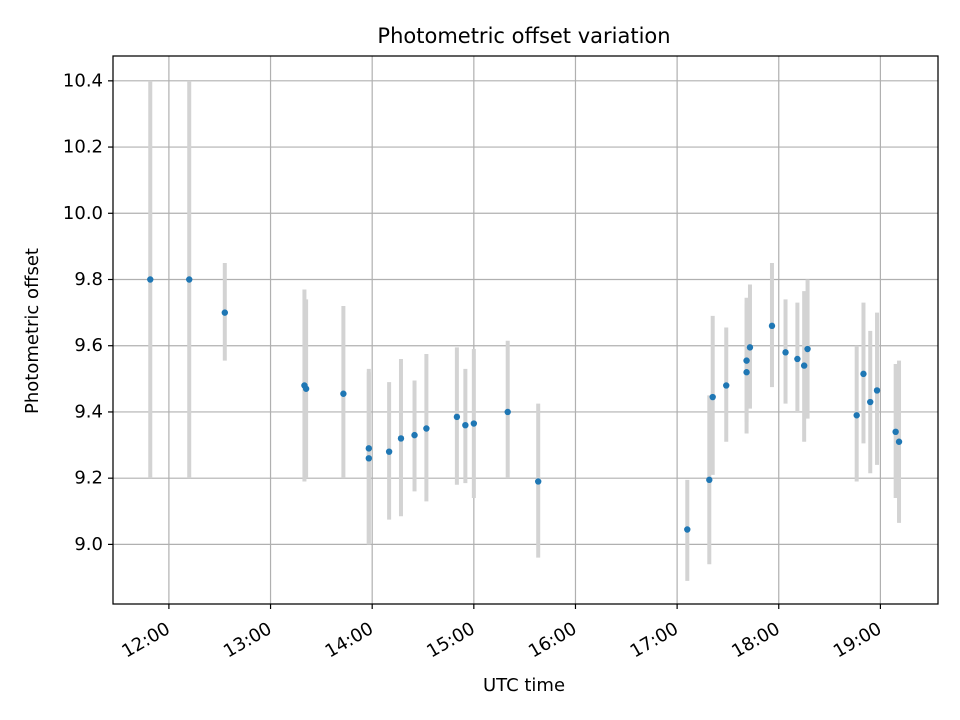  I want to click on y-tick-label: 10.0, so click(83, 213).